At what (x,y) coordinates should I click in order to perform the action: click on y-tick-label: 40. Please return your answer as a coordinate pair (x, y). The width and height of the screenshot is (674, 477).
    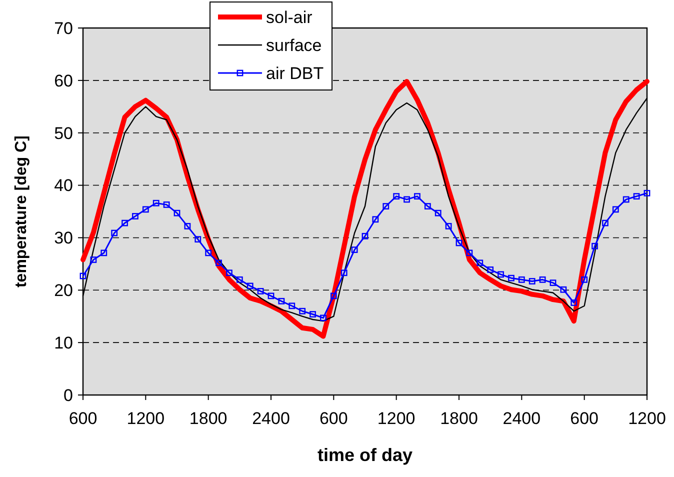
    Looking at the image, I should click on (63, 186).